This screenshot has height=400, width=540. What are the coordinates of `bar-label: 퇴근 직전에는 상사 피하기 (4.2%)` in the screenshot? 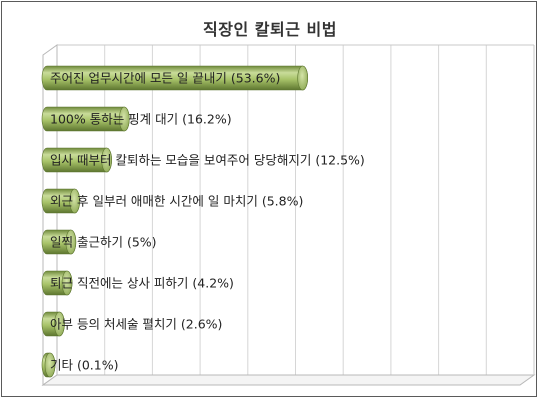 It's located at (142, 283).